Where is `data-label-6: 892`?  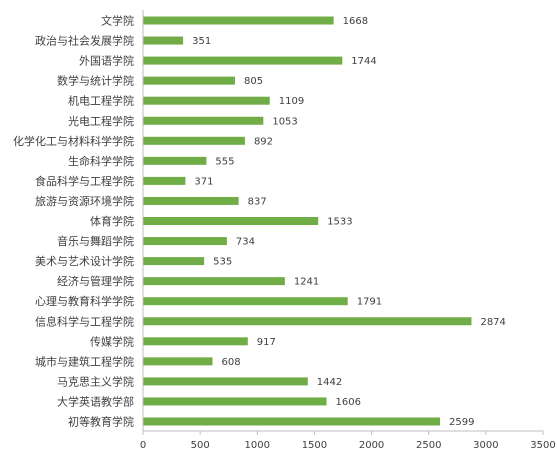
data-label-6: 892 is located at coordinates (263, 141).